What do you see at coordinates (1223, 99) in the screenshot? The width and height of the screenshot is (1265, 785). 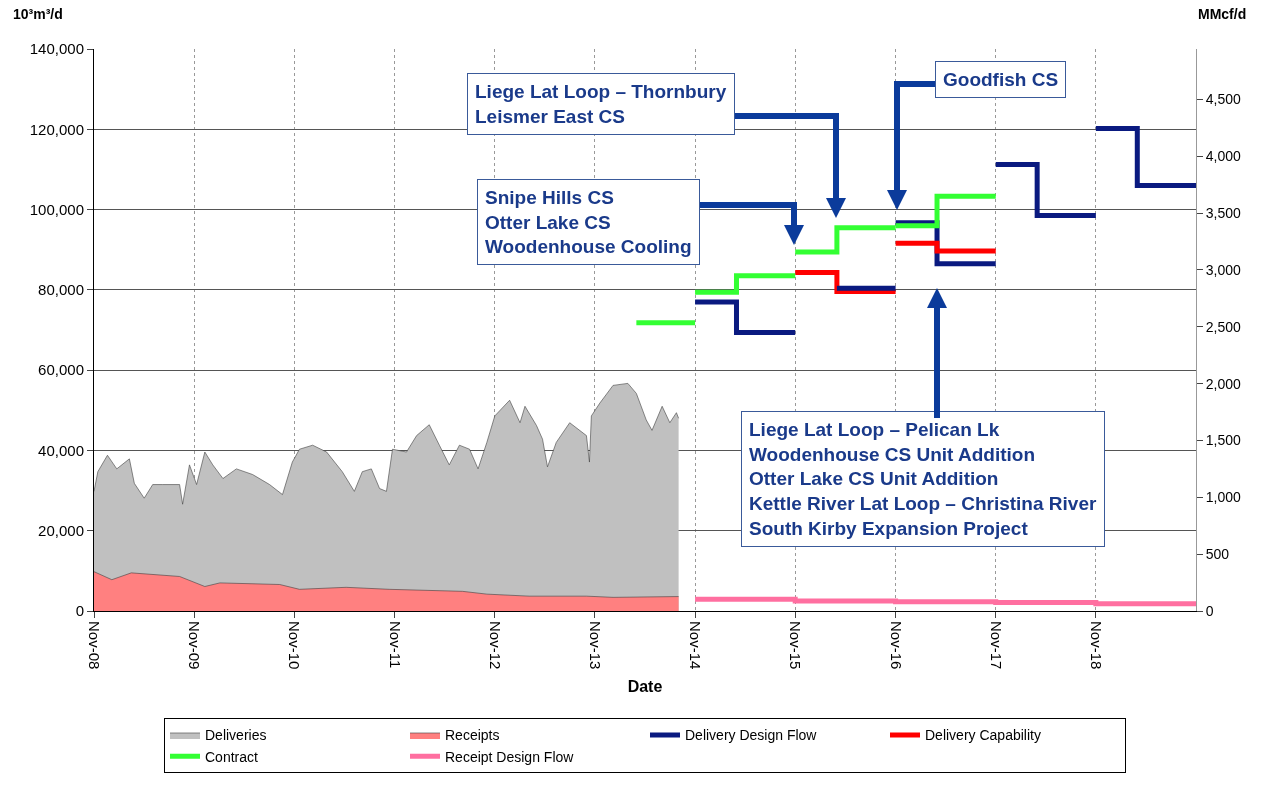 I see `y2-tick-label: 4,500` at bounding box center [1223, 99].